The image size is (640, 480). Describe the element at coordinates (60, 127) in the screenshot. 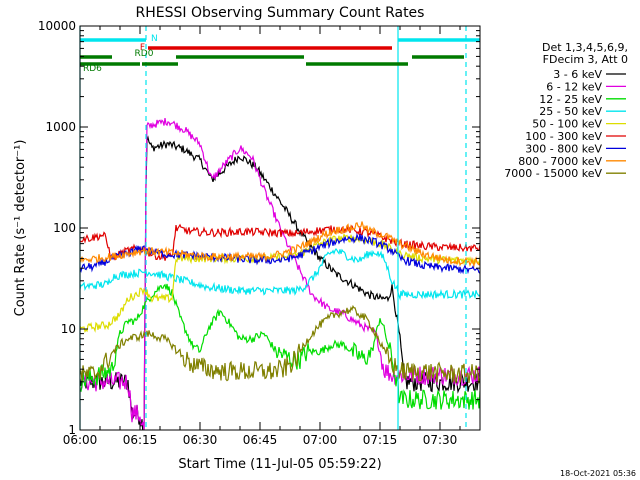

I see `y-tick-label-4: 1000` at that location.